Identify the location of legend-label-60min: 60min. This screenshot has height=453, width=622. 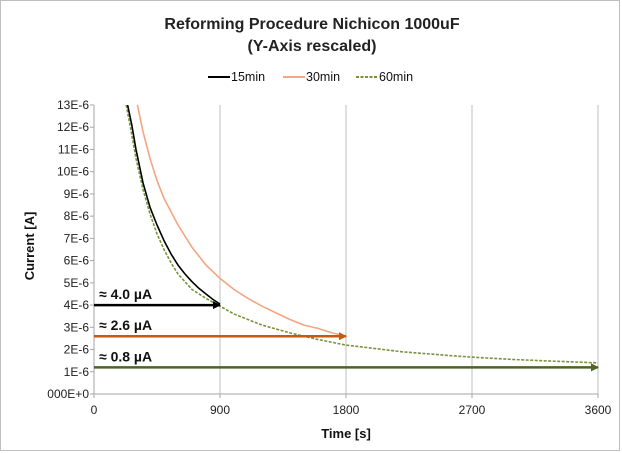
(396, 77).